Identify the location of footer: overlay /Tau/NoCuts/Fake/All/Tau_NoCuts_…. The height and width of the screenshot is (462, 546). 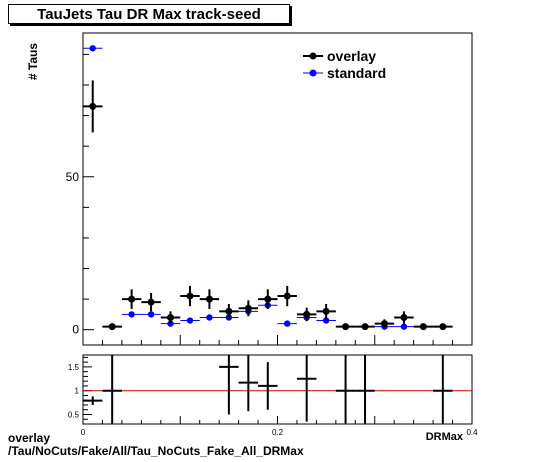
(156, 445).